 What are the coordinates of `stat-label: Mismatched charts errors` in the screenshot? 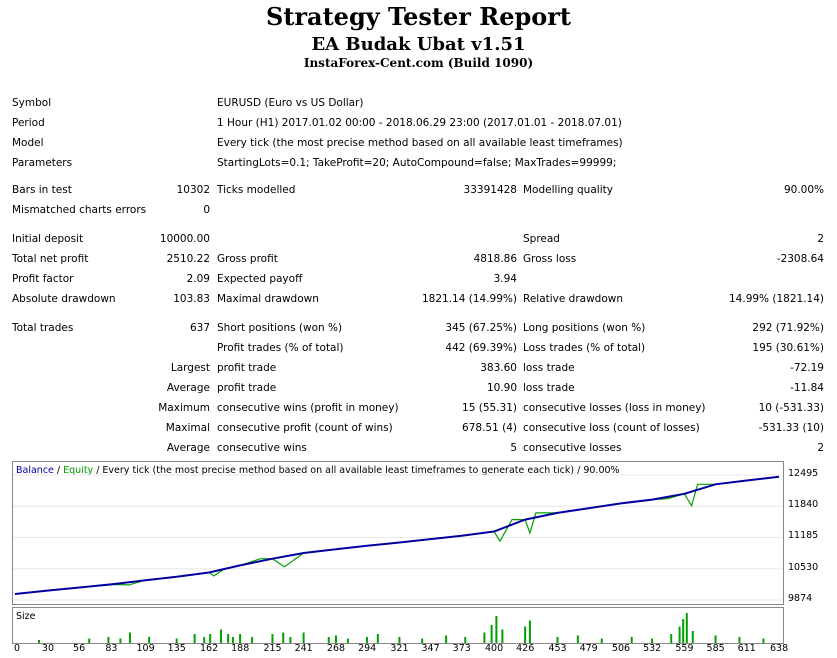 It's located at (79, 210).